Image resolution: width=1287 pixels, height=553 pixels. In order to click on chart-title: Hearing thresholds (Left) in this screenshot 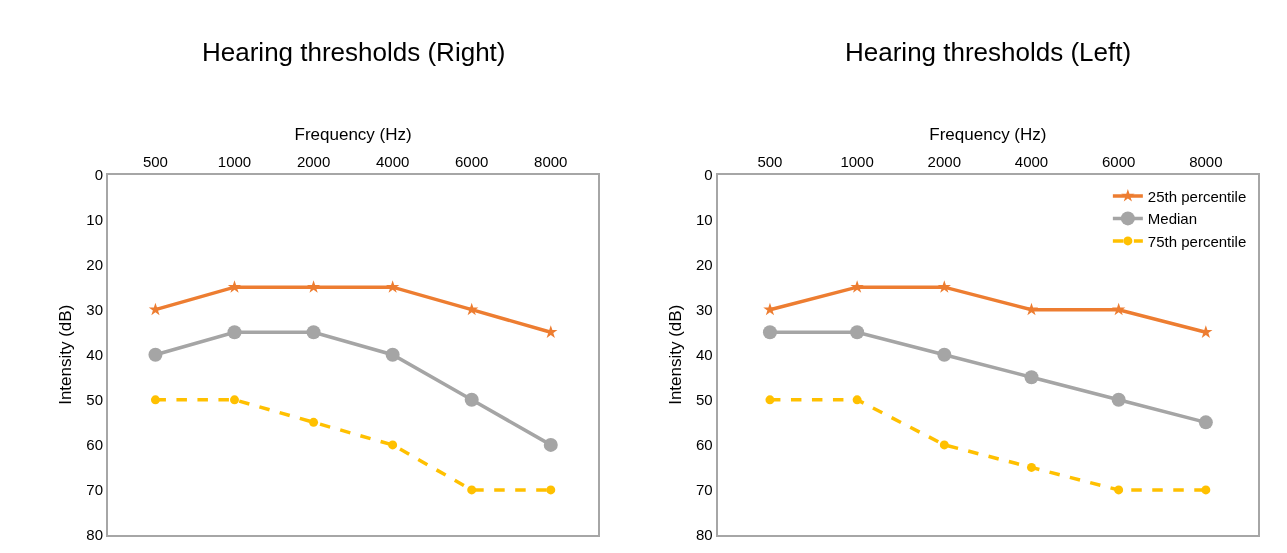, I will do `click(988, 52)`.